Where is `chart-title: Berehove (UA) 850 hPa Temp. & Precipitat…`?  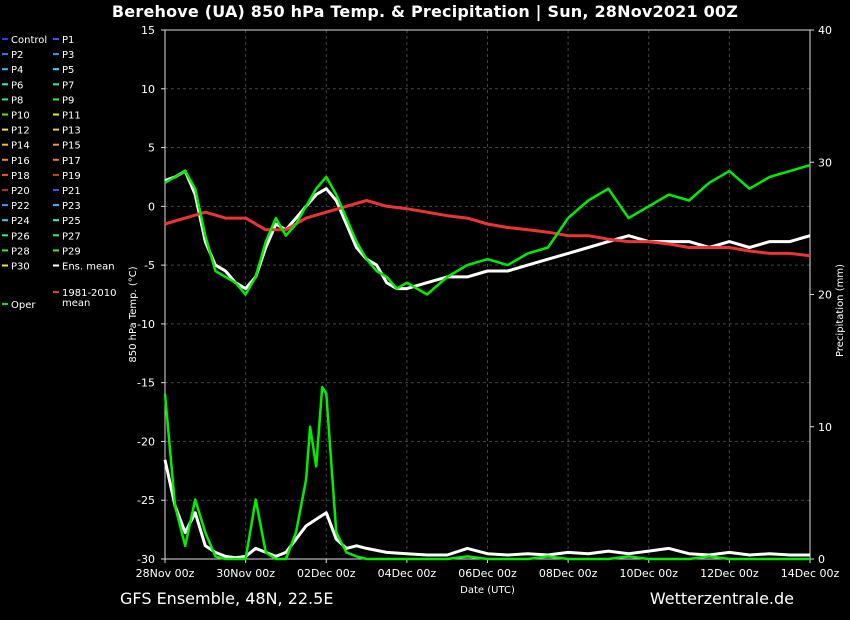 chart-title: Berehove (UA) 850 hPa Temp. & Precipitat… is located at coordinates (425, 11).